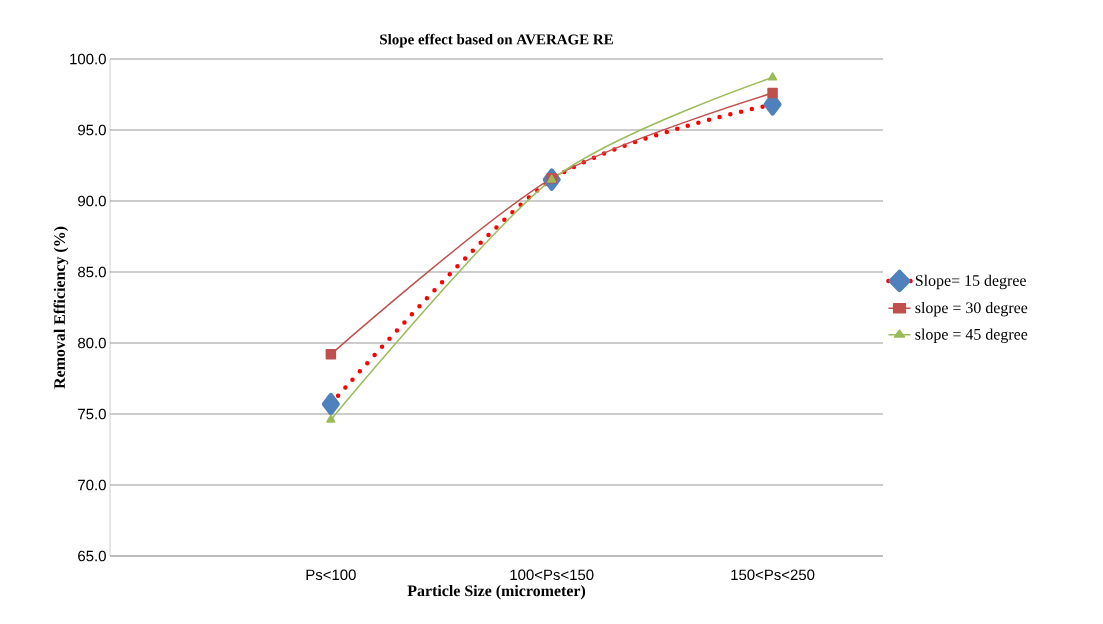 This screenshot has width=1103, height=624. I want to click on y-tick-label: 85.0, so click(92, 272).